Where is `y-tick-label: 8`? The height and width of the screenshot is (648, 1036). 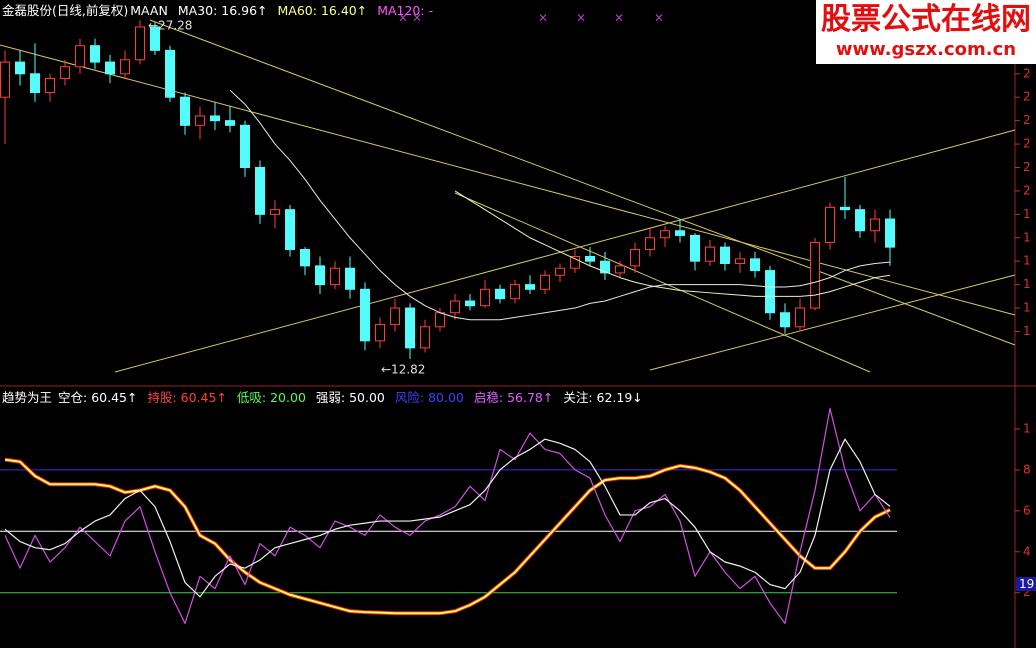
y-tick-label: 8 is located at coordinates (1027, 469).